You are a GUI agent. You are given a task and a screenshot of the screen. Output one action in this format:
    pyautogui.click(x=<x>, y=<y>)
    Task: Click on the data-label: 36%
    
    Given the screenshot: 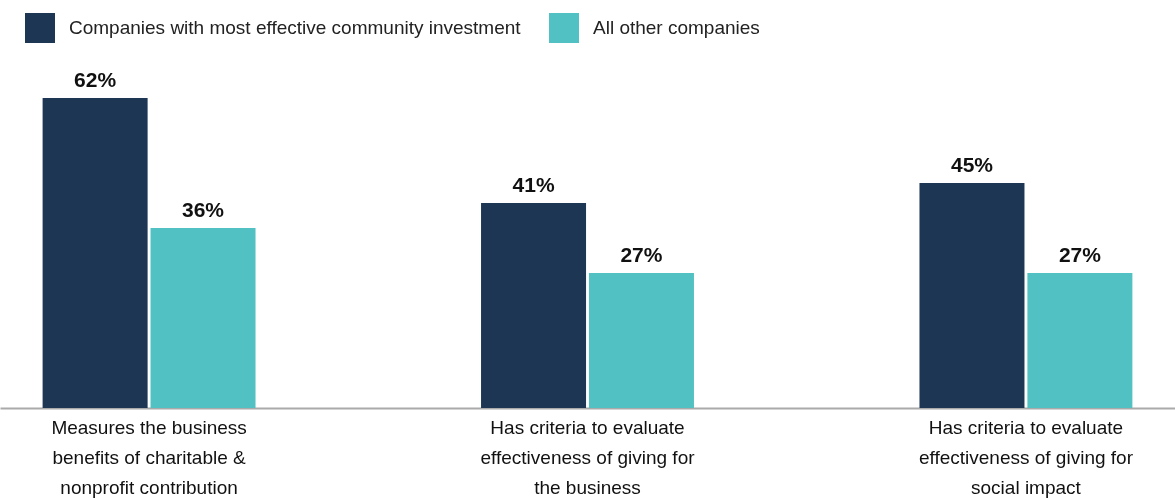 What is the action you would take?
    pyautogui.click(x=203, y=209)
    